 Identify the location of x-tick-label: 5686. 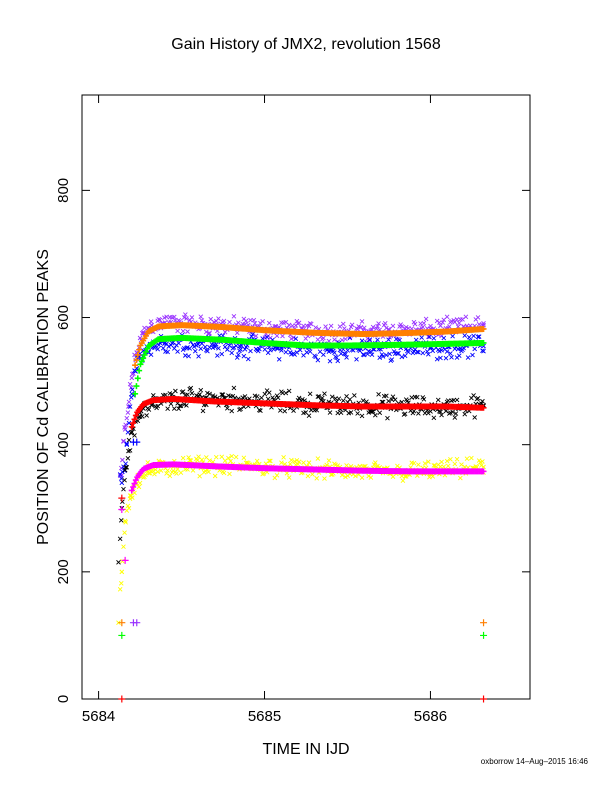
(430, 716).